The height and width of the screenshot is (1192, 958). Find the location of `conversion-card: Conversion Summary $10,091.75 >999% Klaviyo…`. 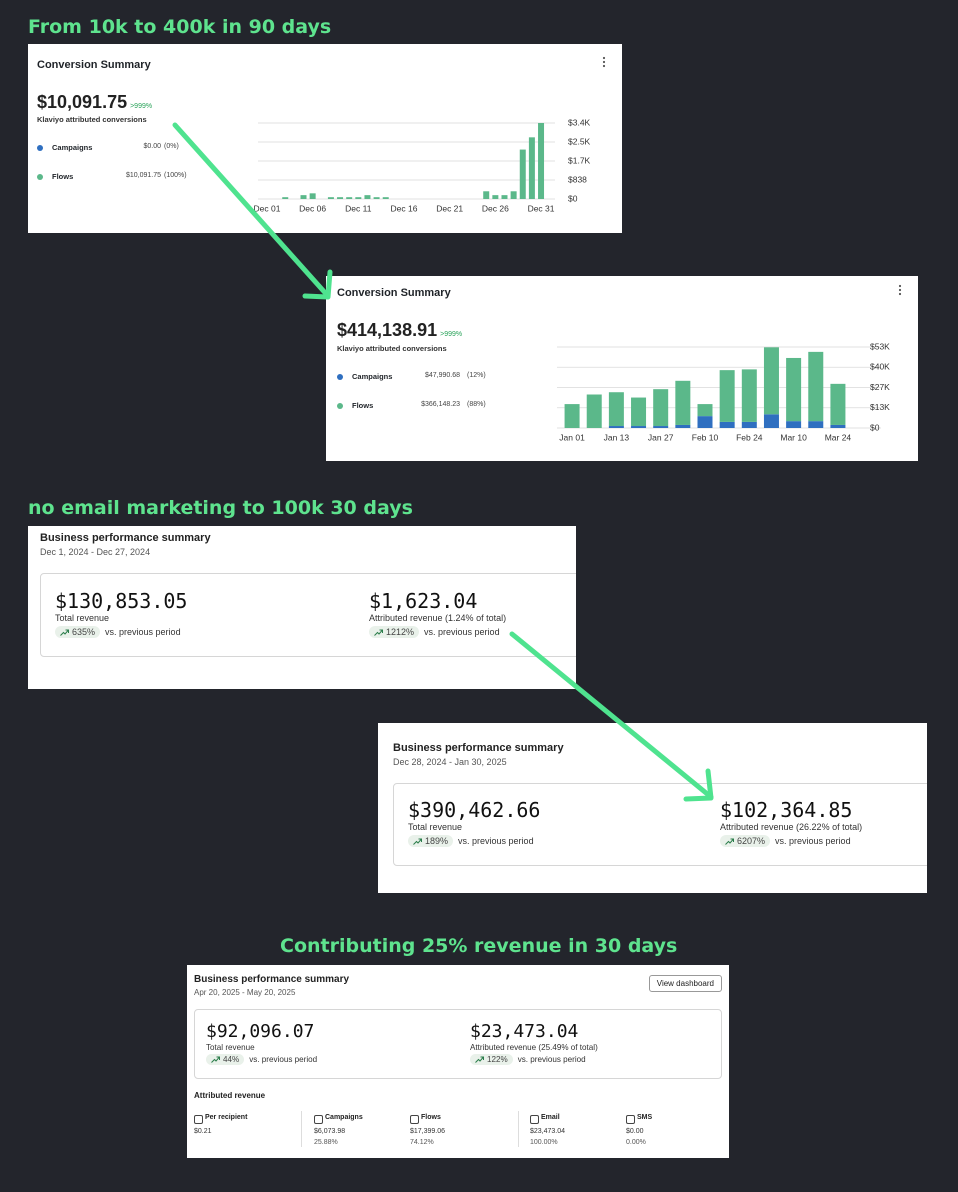

conversion-card: Conversion Summary $10,091.75 >999% Klaviyo… is located at coordinates (325, 138).